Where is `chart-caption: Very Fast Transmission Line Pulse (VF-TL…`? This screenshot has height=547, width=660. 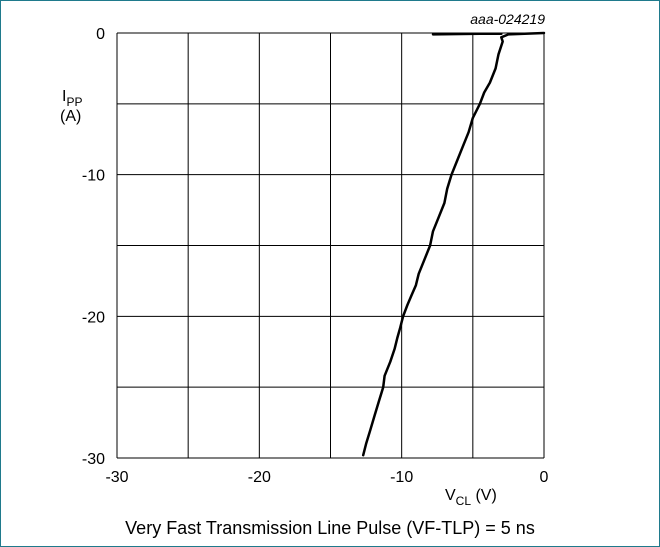 chart-caption: Very Fast Transmission Line Pulse (VF-TL… is located at coordinates (330, 528).